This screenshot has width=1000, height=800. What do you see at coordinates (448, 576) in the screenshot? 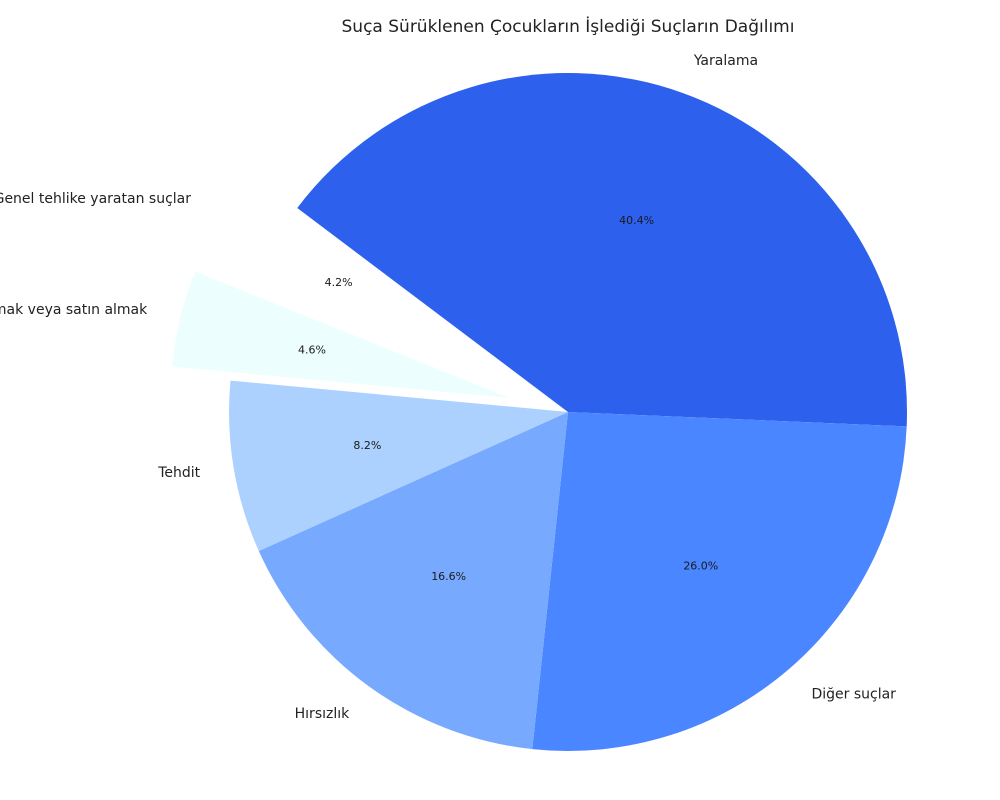
I see `percent-label-hirsizlik: 16.6%` at bounding box center [448, 576].